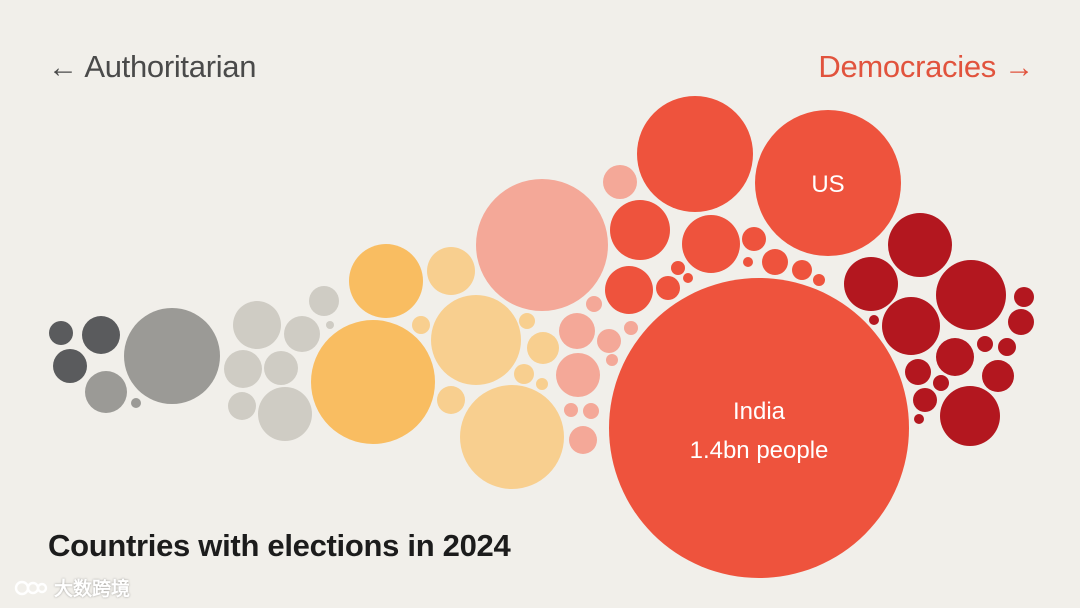  What do you see at coordinates (1019, 67) in the screenshot?
I see `arrow-right-icon: →` at bounding box center [1019, 67].